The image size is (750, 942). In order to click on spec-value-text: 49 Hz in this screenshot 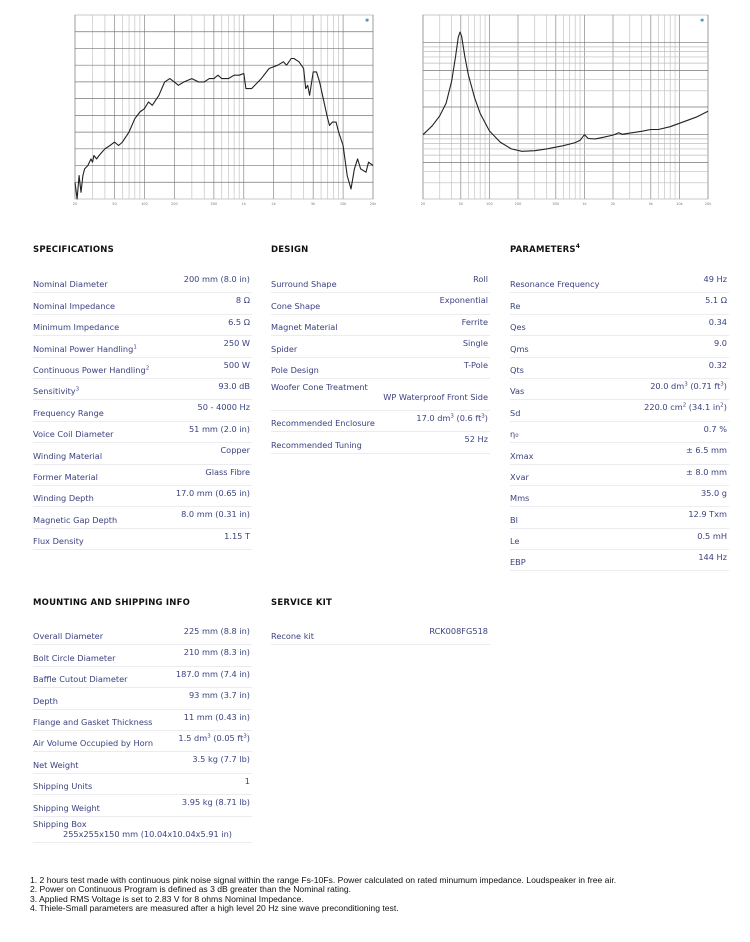, I will do `click(715, 279)`.